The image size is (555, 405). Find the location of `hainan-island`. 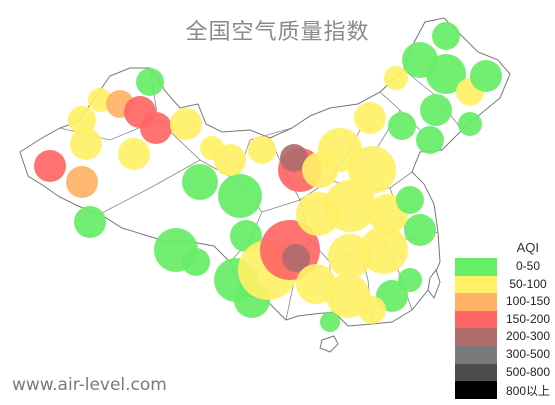

hainan-island is located at coordinates (329, 344).